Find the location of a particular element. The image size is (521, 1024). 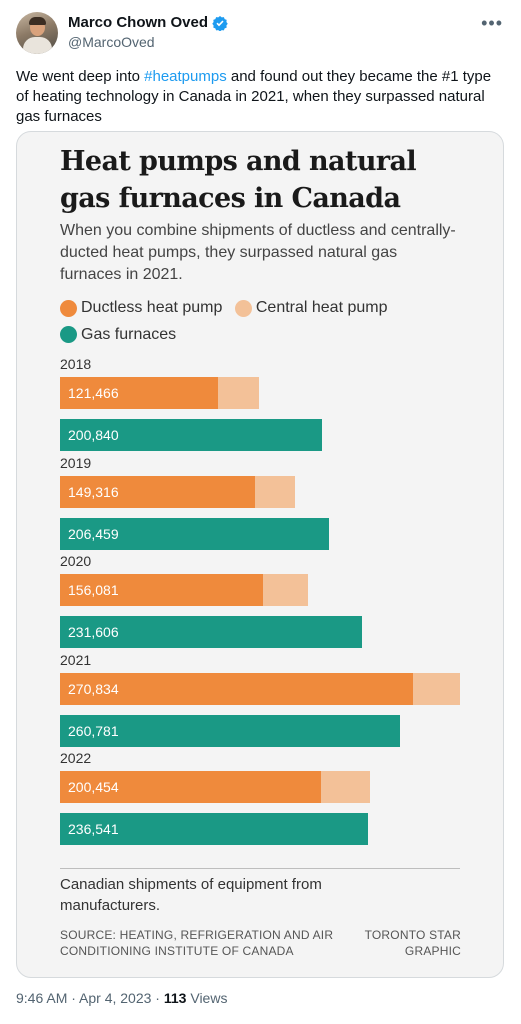

legend-swatch-ductless is located at coordinates (68, 308).